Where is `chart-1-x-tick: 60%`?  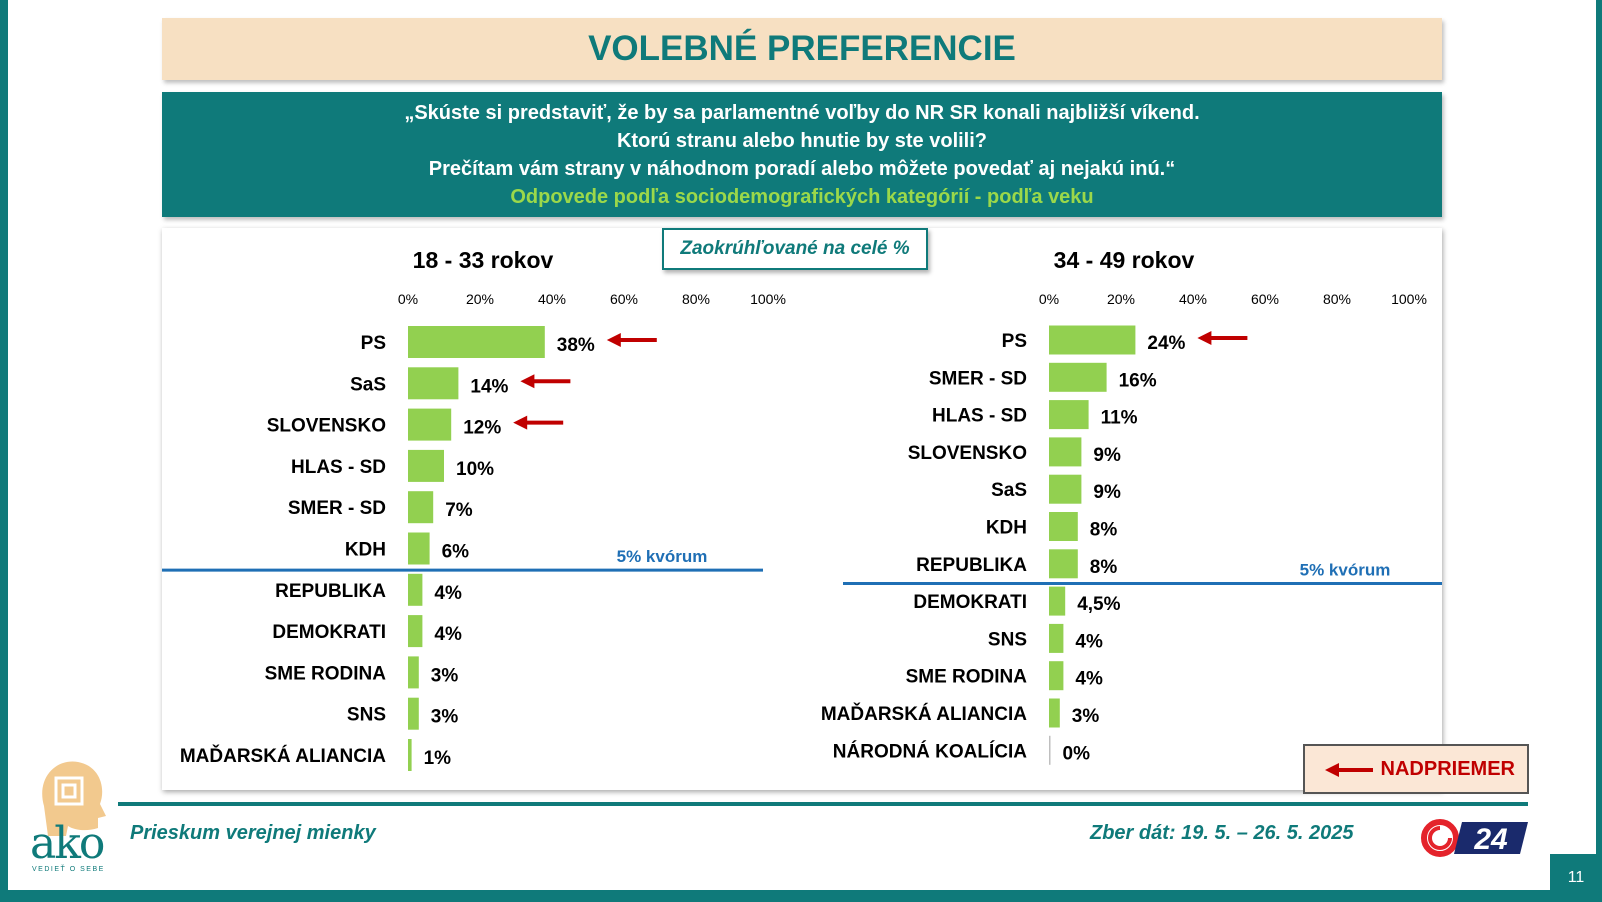
chart-1-x-tick: 60% is located at coordinates (624, 299).